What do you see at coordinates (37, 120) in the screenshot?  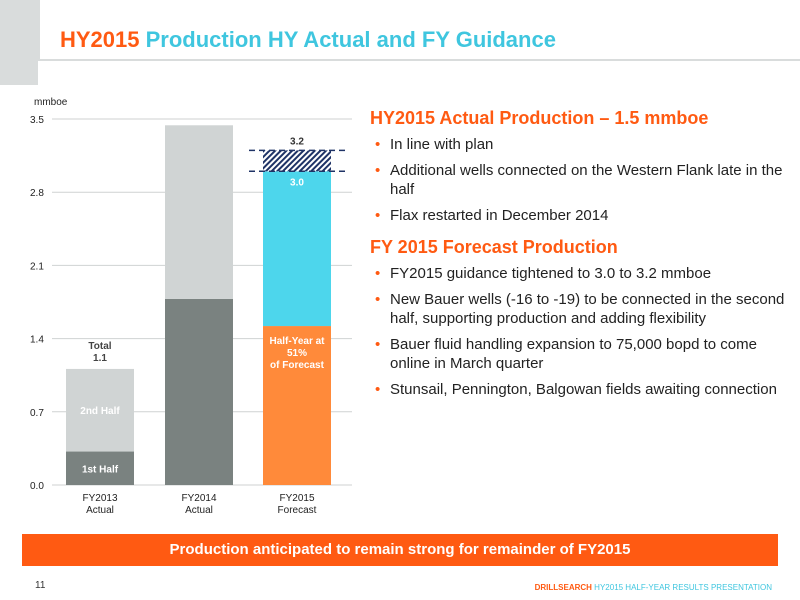 I see `y-tick-label: 3.5` at bounding box center [37, 120].